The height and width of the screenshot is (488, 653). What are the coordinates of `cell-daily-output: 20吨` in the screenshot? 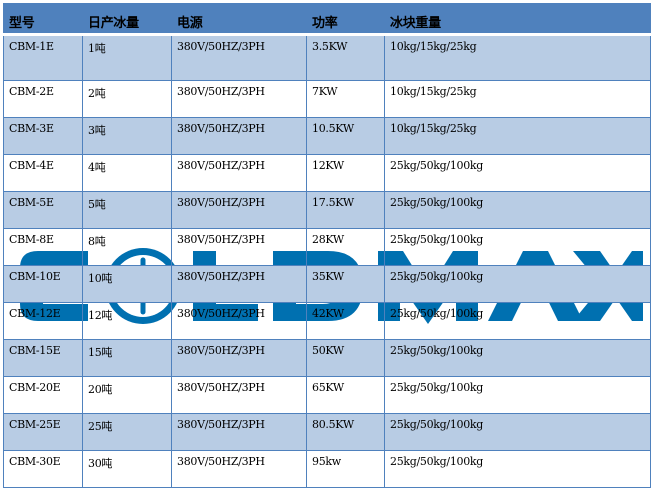 It's located at (127, 395).